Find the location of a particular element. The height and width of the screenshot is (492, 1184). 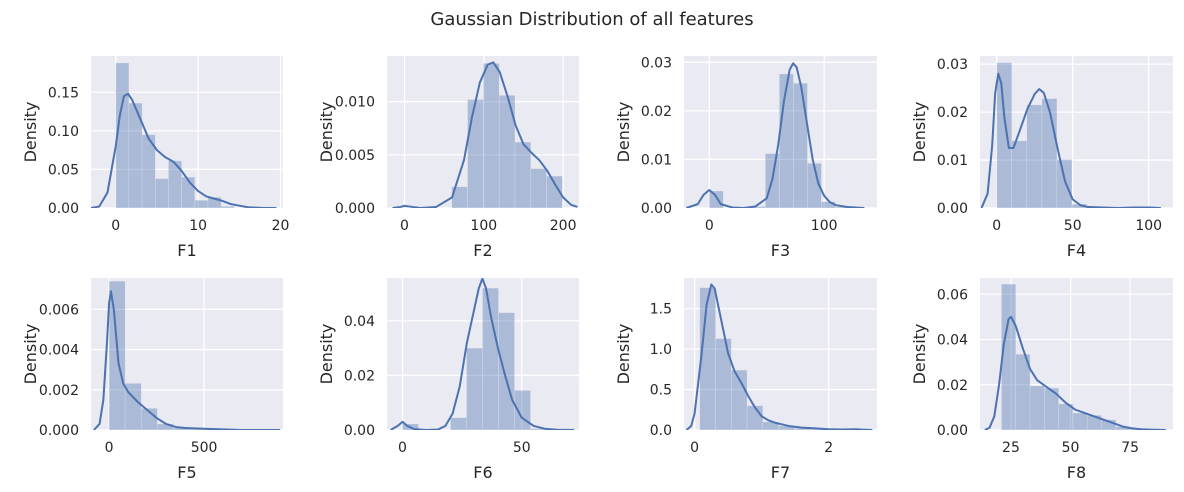

x-tick-label: 2 is located at coordinates (828, 448).